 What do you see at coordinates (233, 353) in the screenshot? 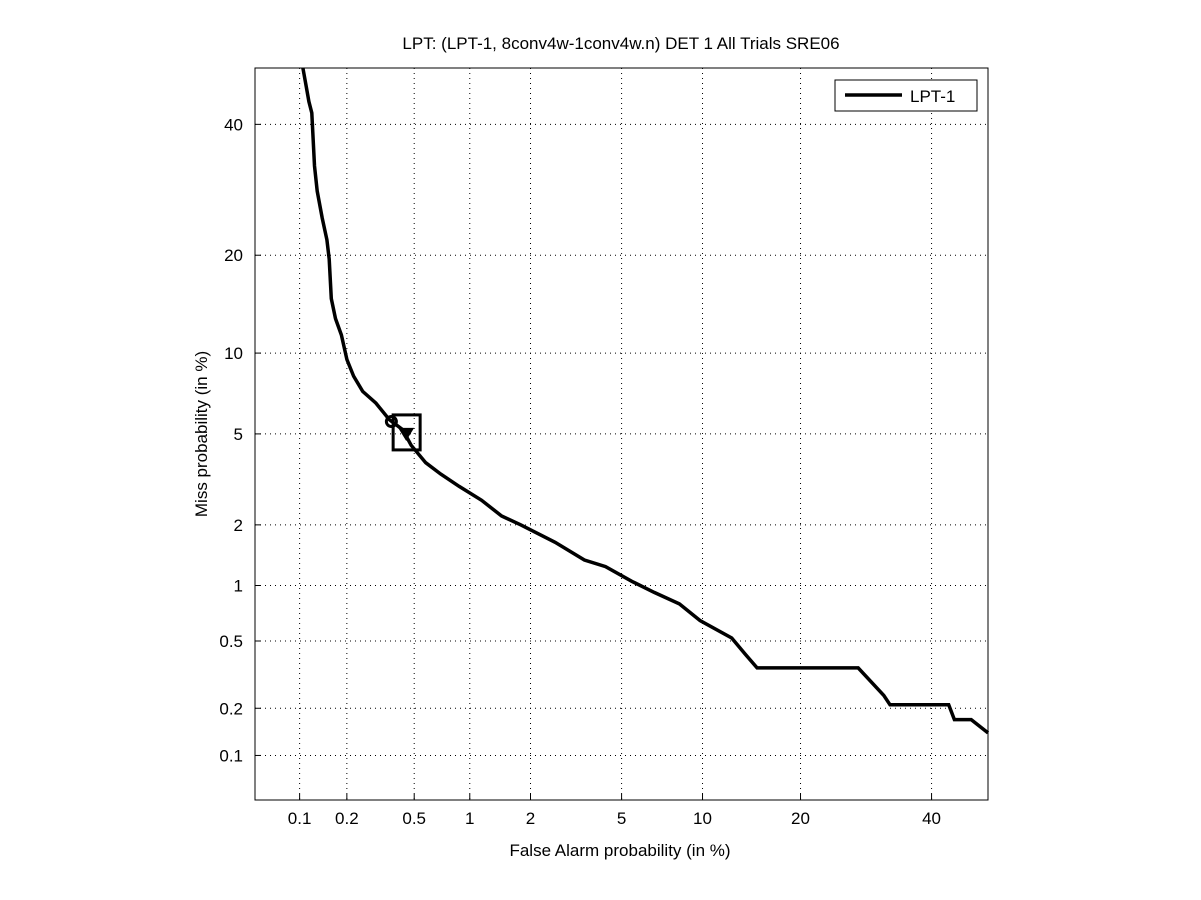
I see `y-tick-label: 10` at bounding box center [233, 353].